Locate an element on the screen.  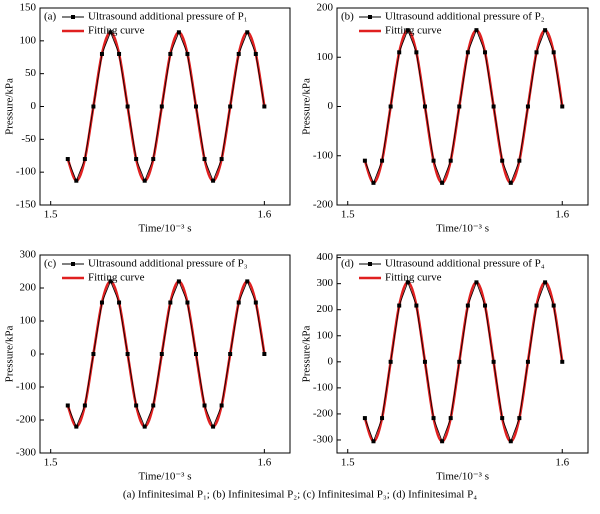
panel-label: (d) is located at coordinates (347, 264).